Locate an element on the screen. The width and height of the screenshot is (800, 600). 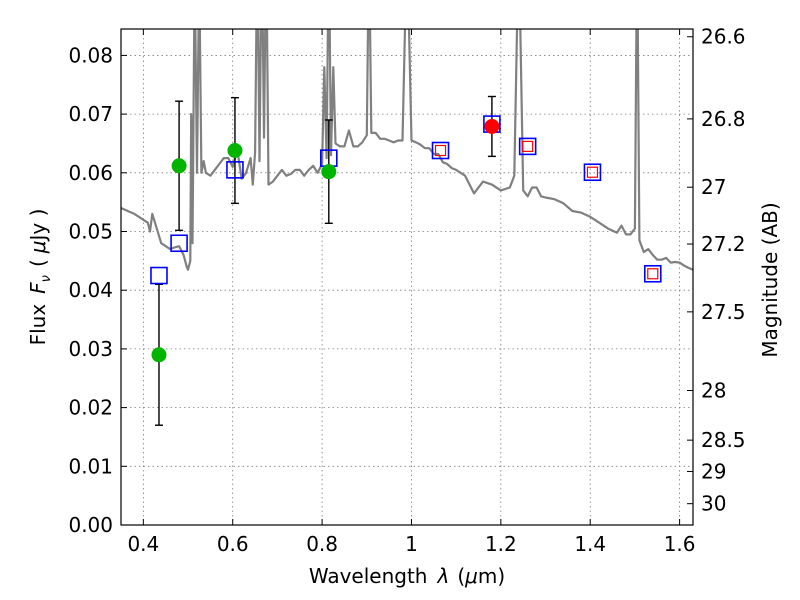
y-axis-label: FluxFν(μJy ) is located at coordinates (40, 277).